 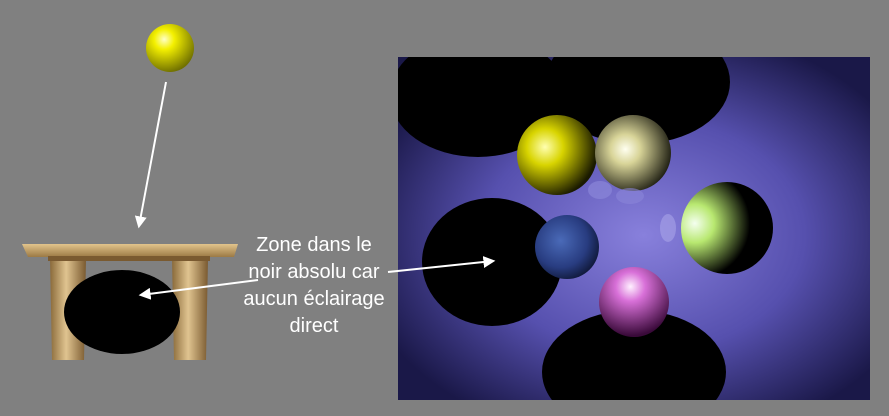 I want to click on light-ray-arrow, so click(x=150, y=155).